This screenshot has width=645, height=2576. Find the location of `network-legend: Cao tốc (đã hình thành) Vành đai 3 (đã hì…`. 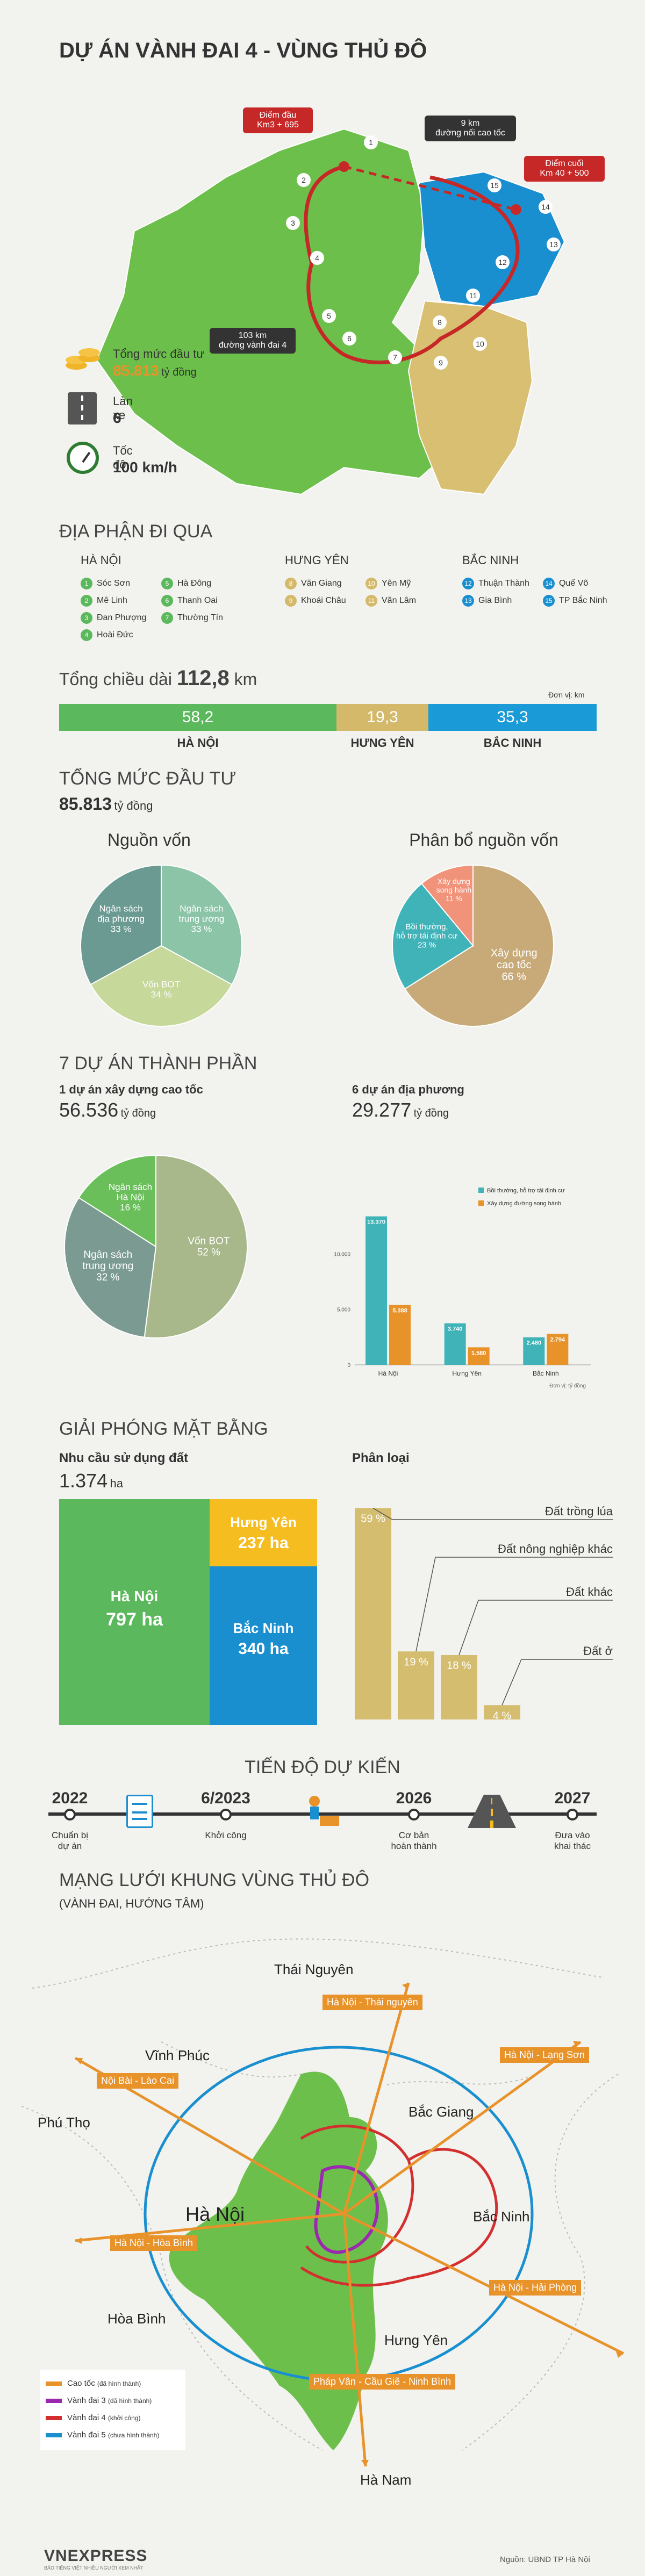

network-legend: Cao tốc (đã hình thành) Vành đai 3 (đã hì… is located at coordinates (112, 2410).